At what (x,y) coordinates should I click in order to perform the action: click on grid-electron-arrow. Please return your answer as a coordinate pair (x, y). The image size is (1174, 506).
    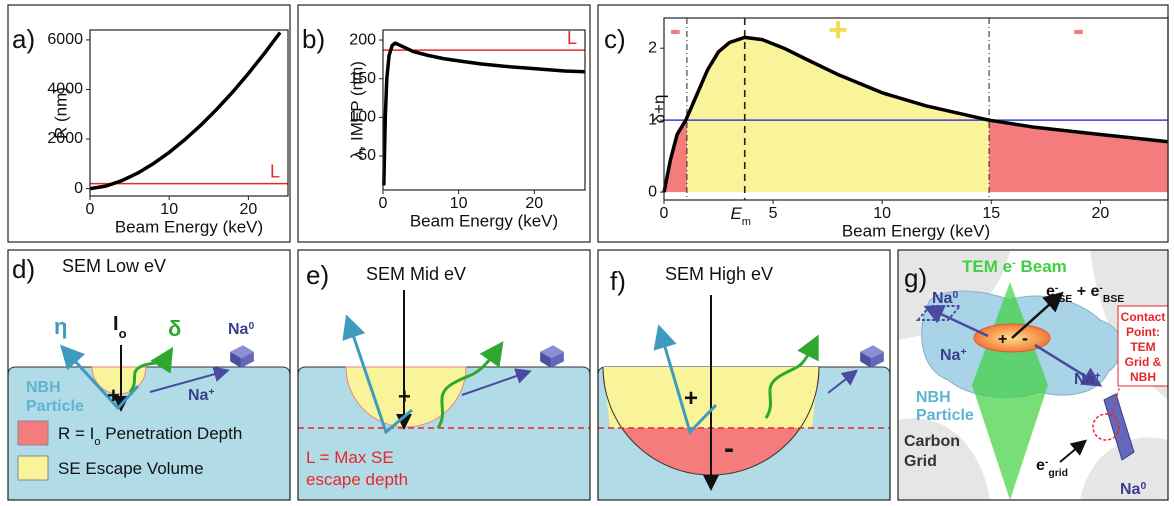
    Looking at the image, I should click on (1073, 451).